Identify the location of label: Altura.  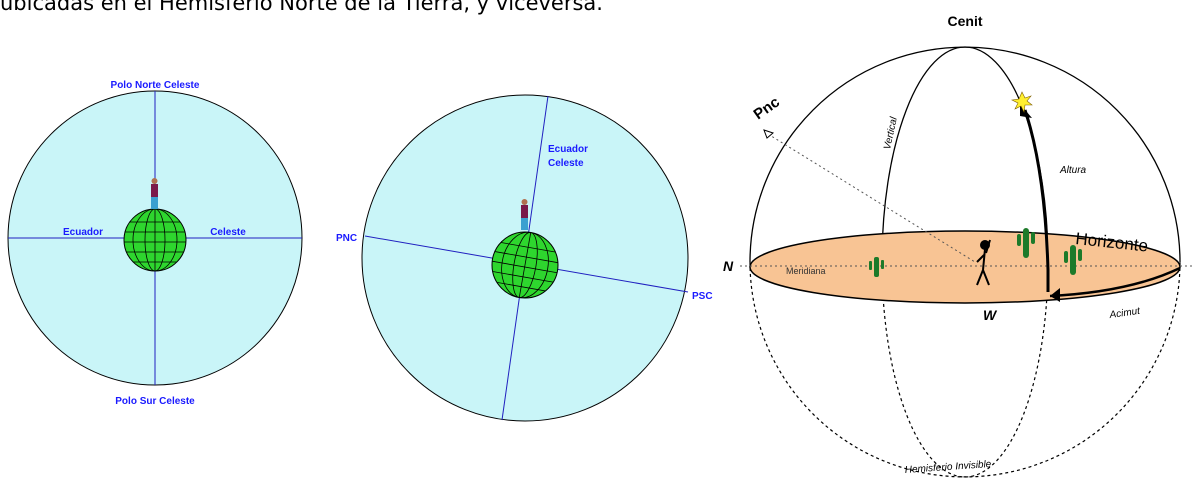
(1073, 170).